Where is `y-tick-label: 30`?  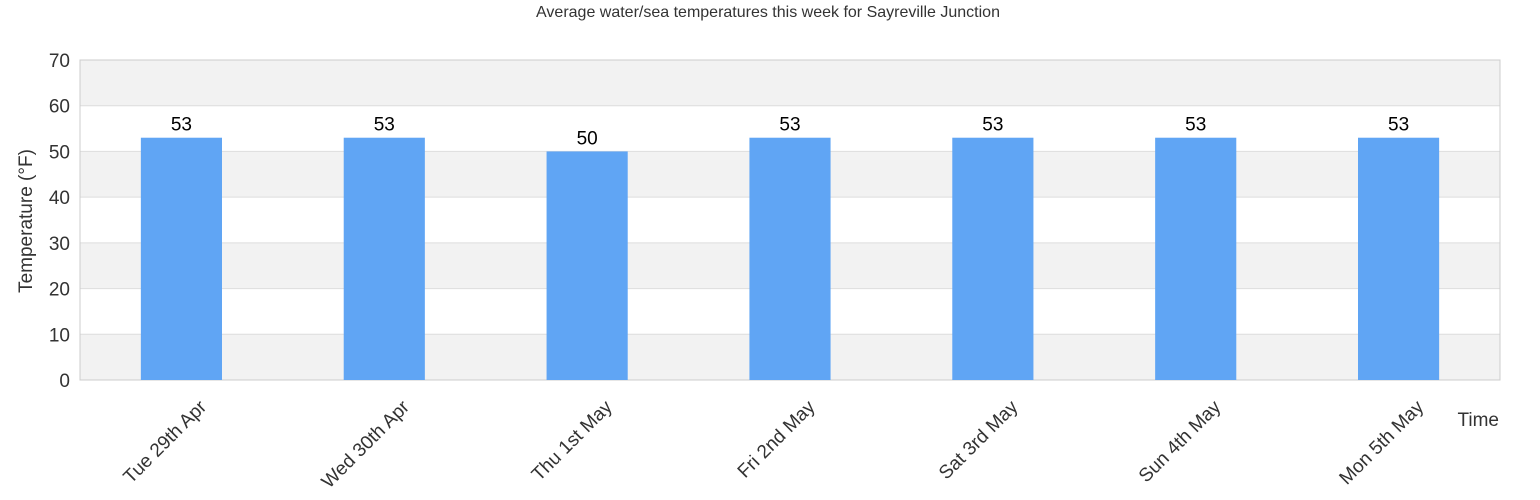 y-tick-label: 30 is located at coordinates (59, 244).